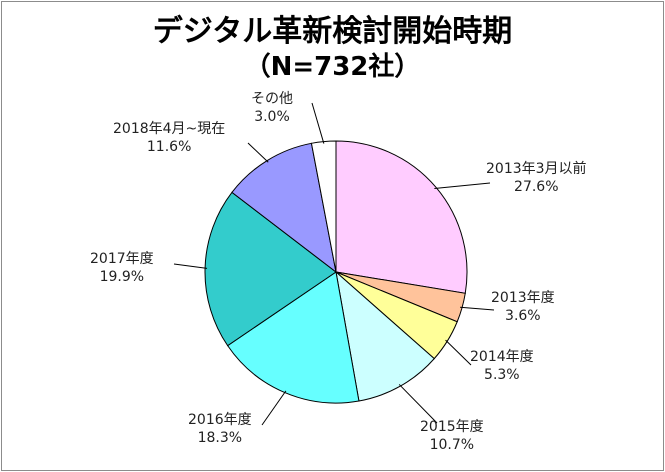 The image size is (665, 472). I want to click on slice-name: 2016年度, so click(220, 420).